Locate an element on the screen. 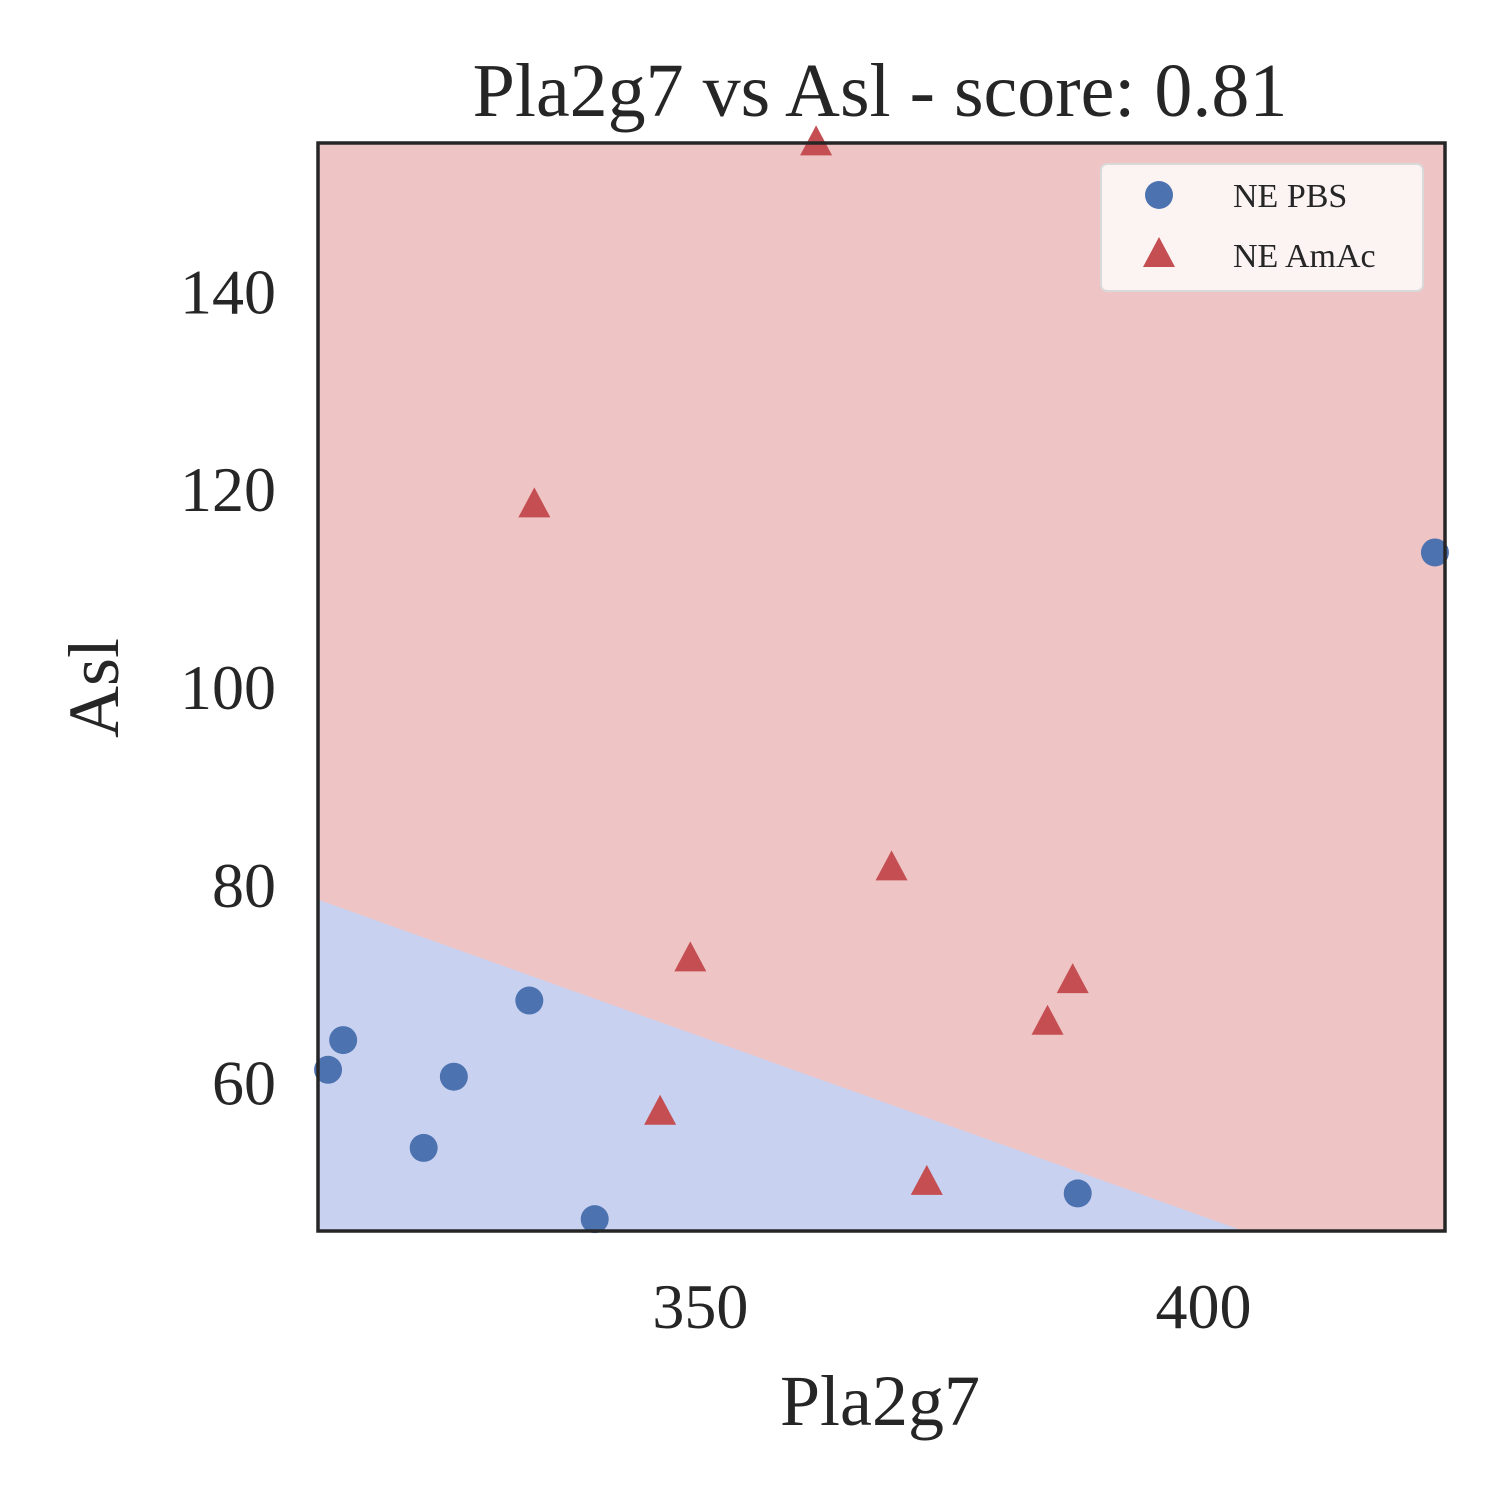 The width and height of the screenshot is (1500, 1505). legend-entry-label: NE PBS is located at coordinates (1290, 196).